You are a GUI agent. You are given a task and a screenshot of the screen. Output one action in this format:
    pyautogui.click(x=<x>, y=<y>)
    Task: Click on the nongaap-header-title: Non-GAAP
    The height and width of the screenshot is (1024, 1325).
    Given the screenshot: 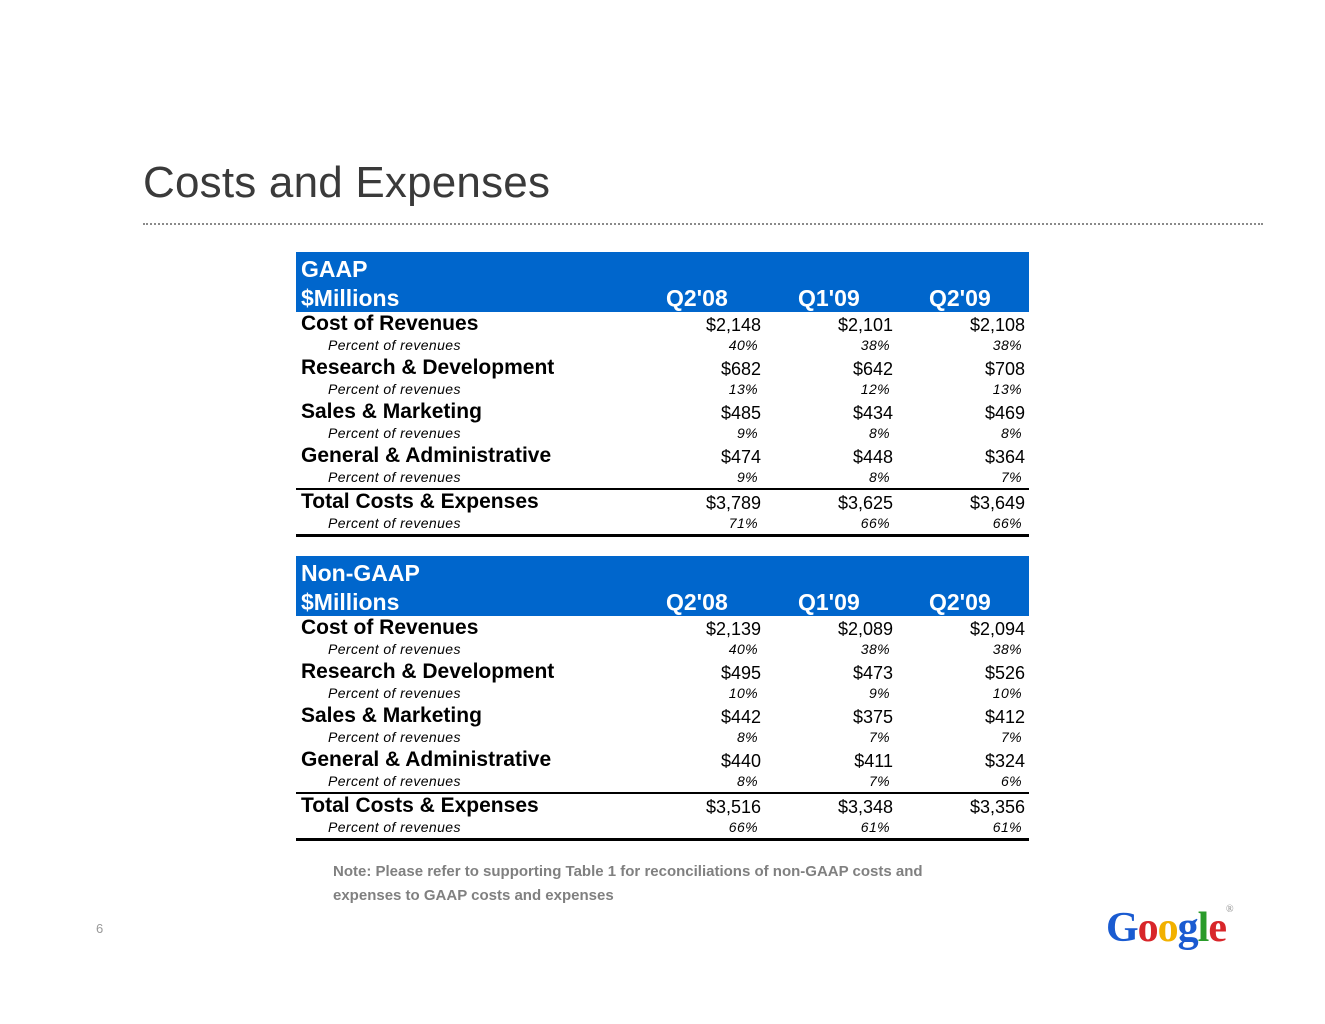 What is the action you would take?
    pyautogui.click(x=360, y=573)
    